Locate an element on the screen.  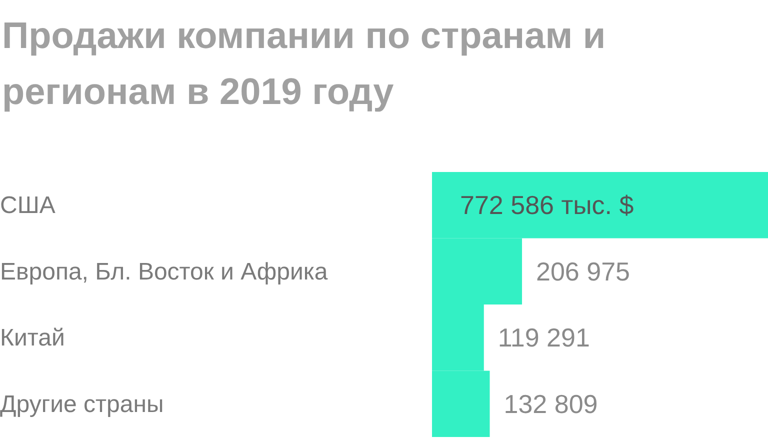
y-tick-label: США is located at coordinates (28, 206).